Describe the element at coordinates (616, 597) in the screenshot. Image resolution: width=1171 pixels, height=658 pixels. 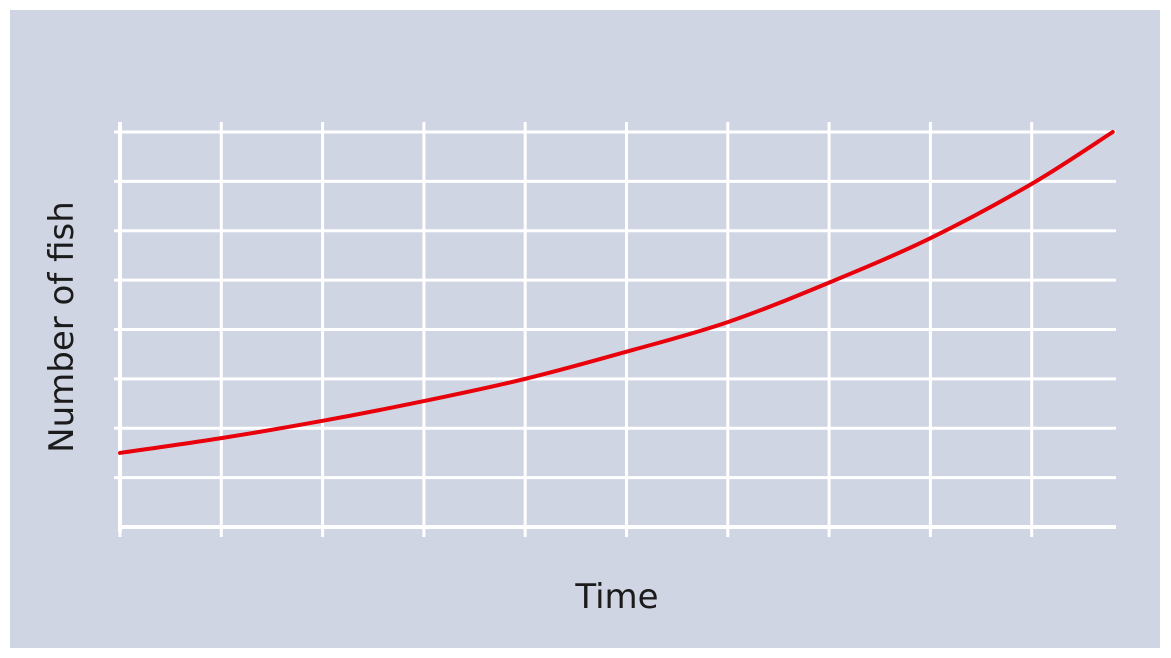
I see `x-axis-label: Time` at that location.